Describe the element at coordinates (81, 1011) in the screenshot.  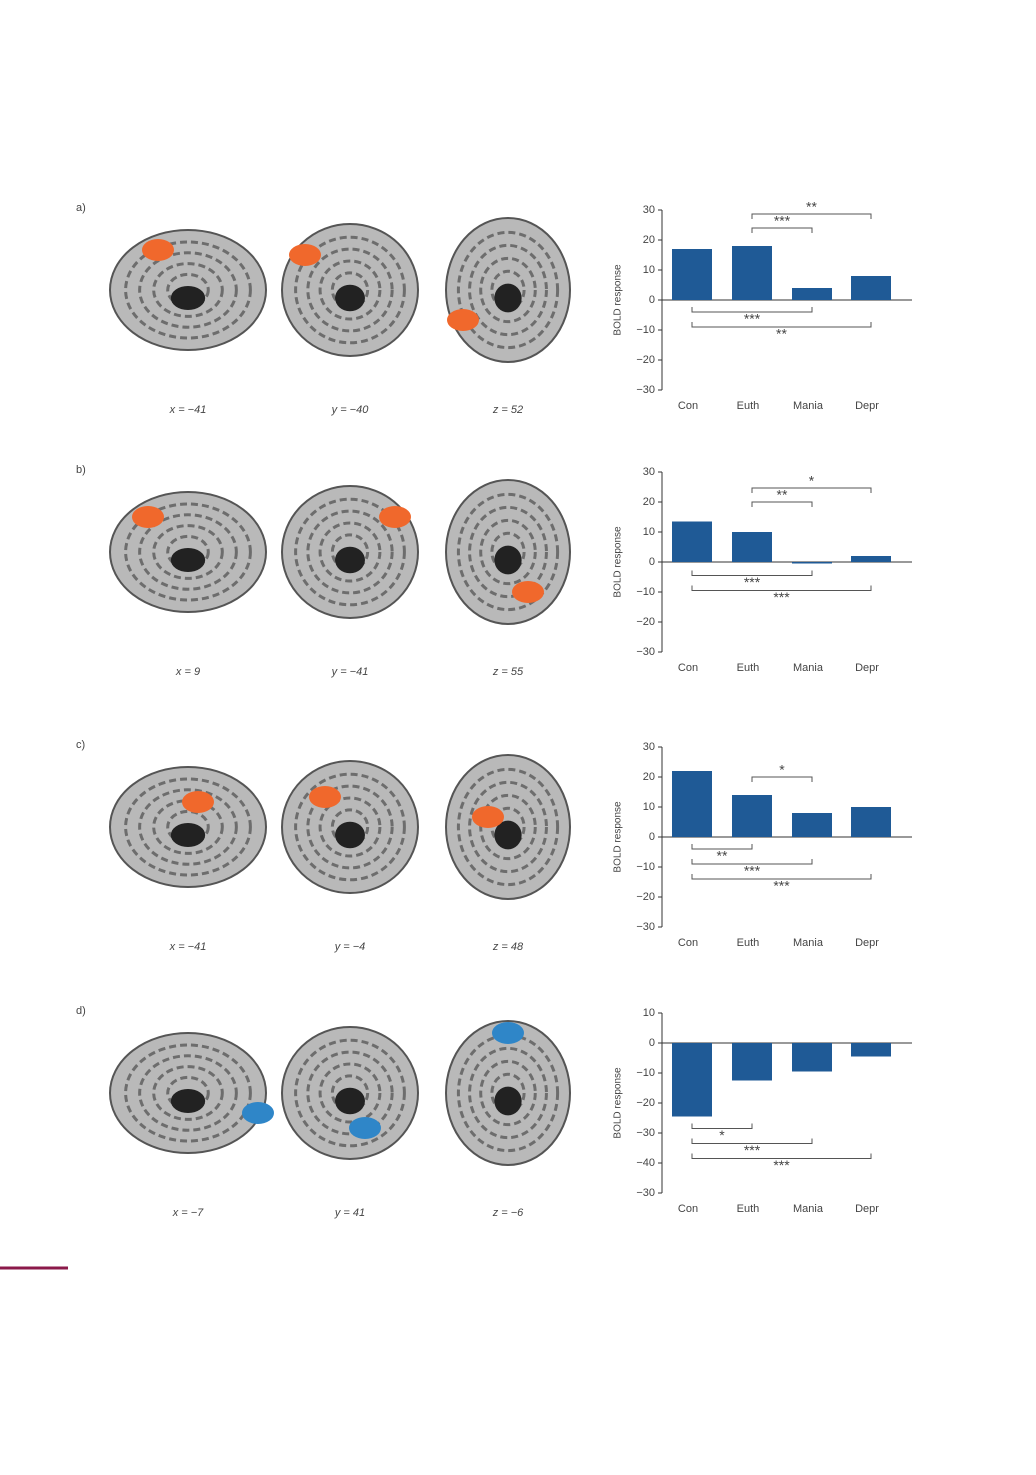
I see `panel-label: d)` at that location.